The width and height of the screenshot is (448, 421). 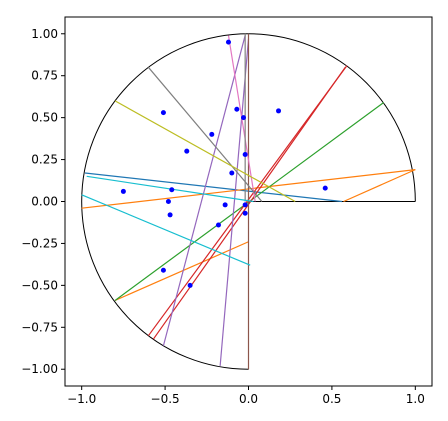 I want to click on y-tick-label: −1.00, so click(x=39, y=369).